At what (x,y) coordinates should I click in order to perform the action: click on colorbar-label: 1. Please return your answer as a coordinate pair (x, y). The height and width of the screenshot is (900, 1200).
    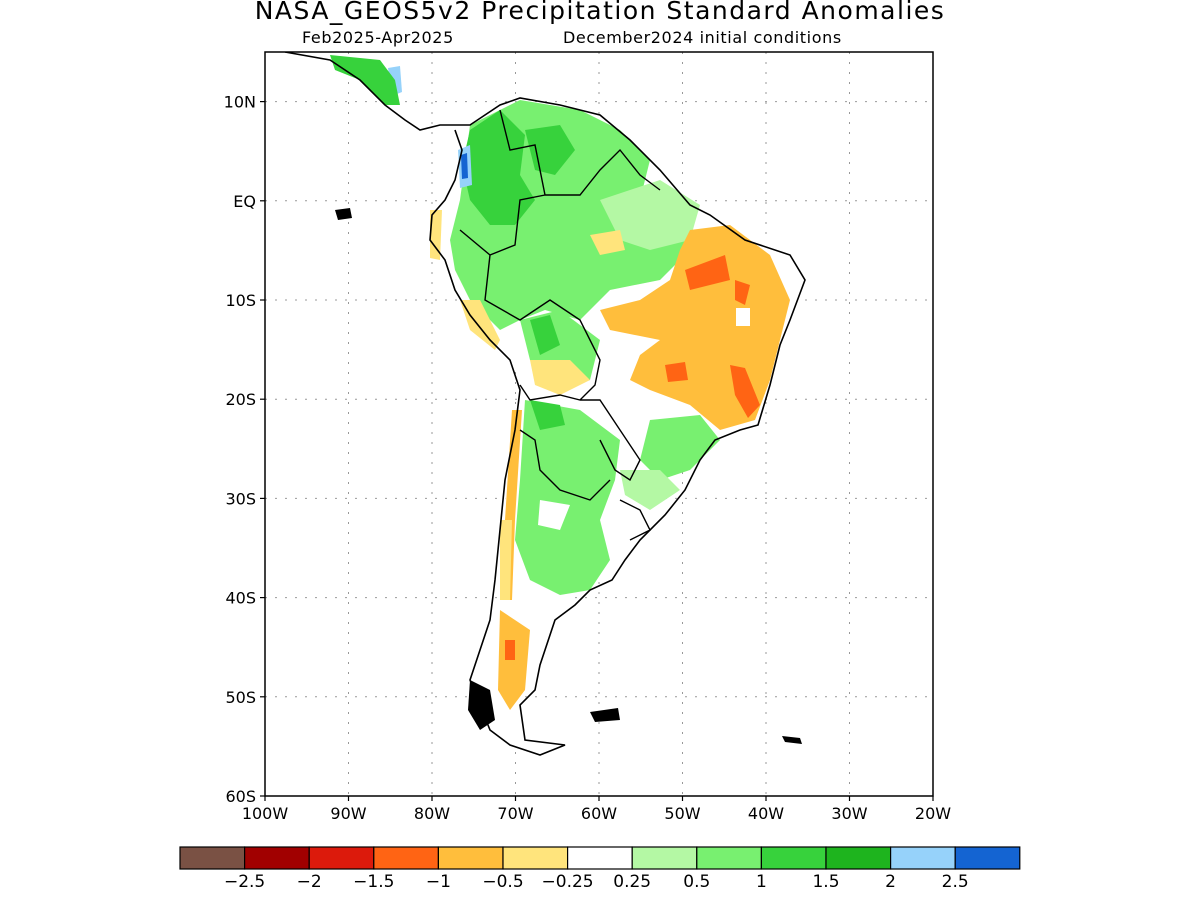
    Looking at the image, I should click on (761, 882).